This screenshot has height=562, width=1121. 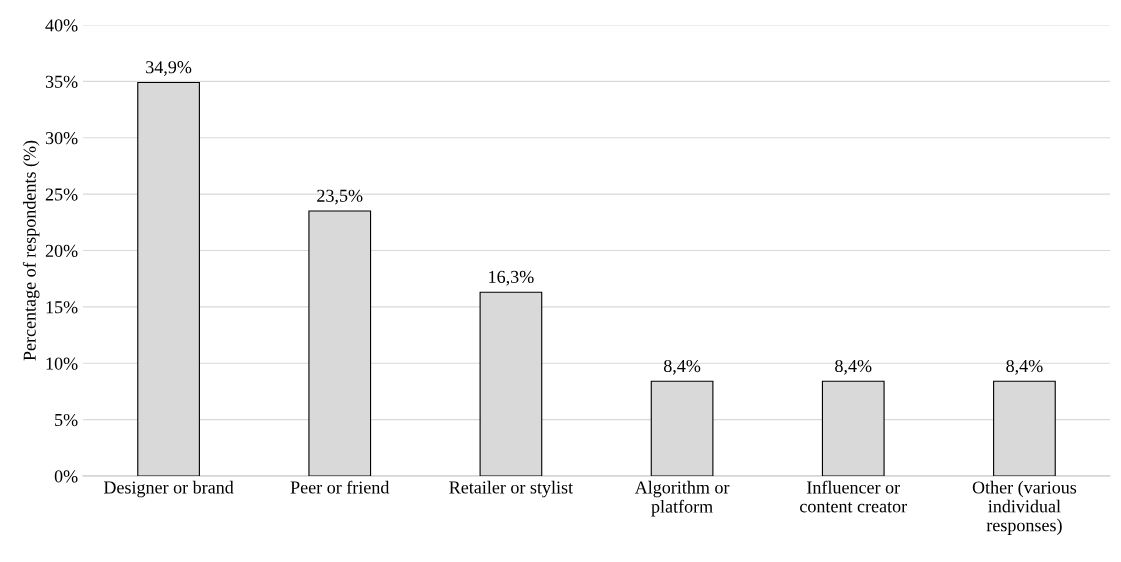 What do you see at coordinates (340, 487) in the screenshot?
I see `x-tick-label: Peer or friend` at bounding box center [340, 487].